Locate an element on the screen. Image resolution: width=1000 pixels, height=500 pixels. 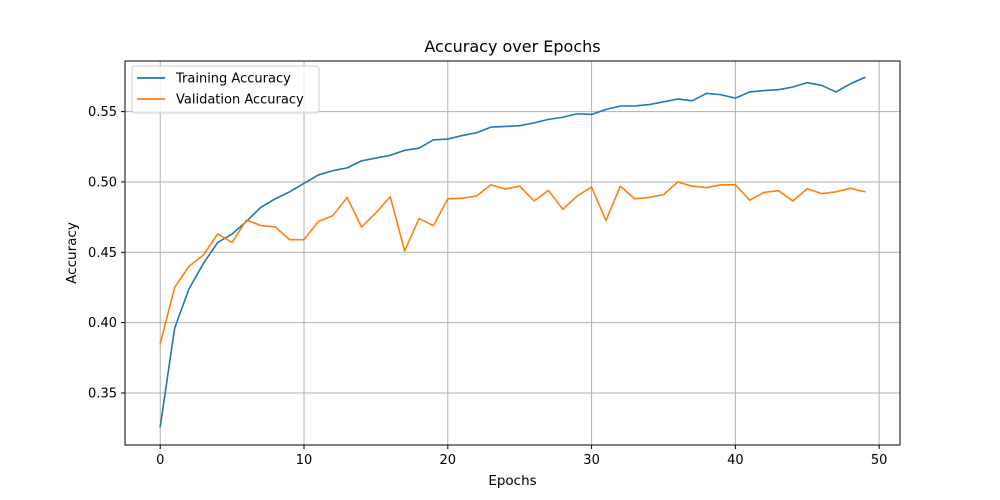
y-tick-label: 0.55 is located at coordinates (102, 112).